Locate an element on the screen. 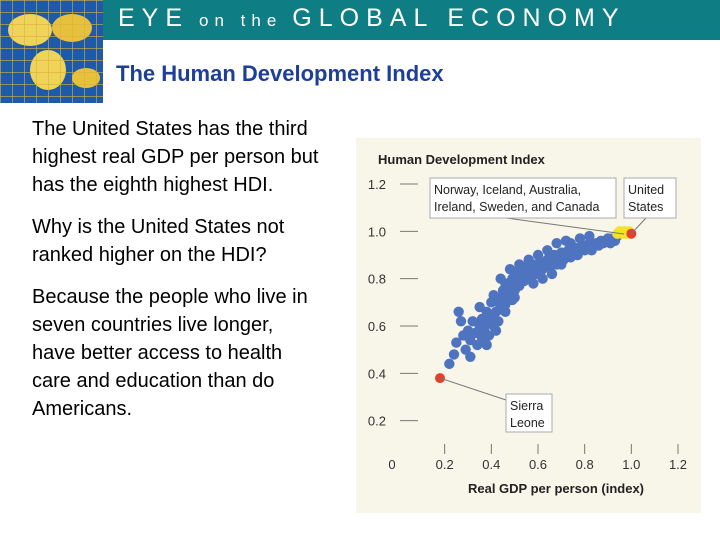 The image size is (720, 540). x-tick-label: 0.4 is located at coordinates (491, 464).